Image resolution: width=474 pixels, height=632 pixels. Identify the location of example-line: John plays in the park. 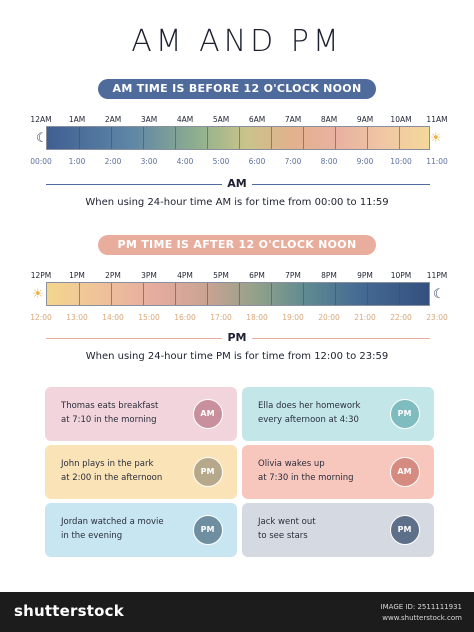
(107, 464).